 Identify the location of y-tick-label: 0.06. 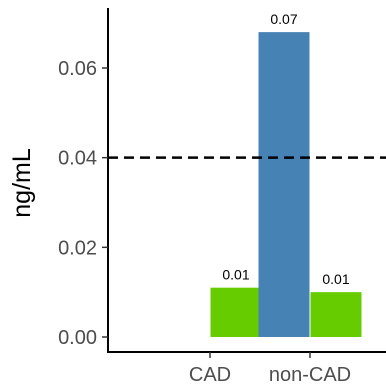
(77, 69).